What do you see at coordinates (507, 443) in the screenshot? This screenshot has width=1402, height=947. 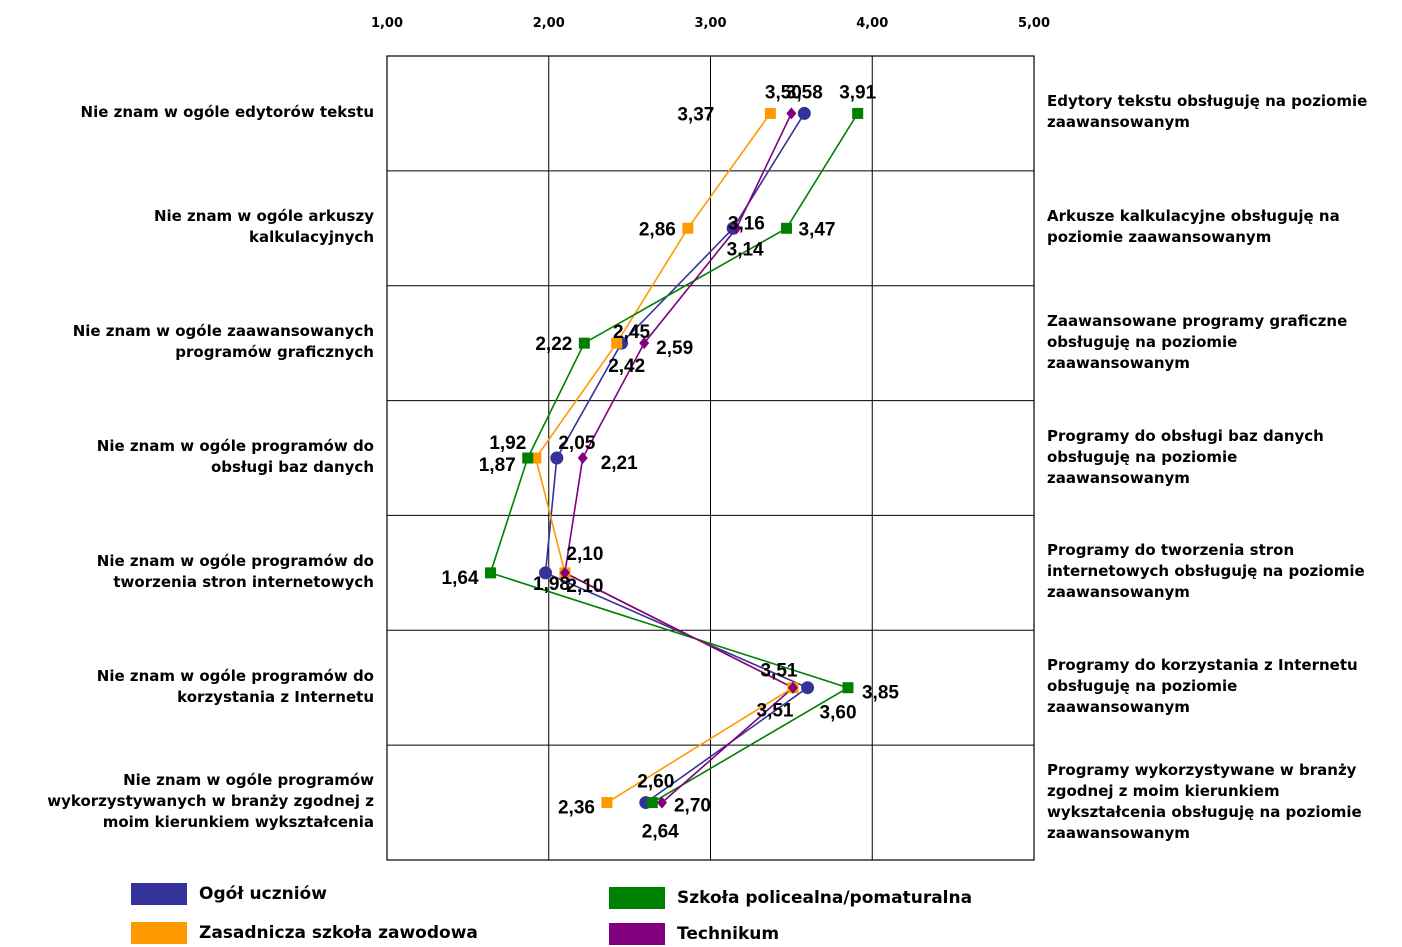 I see `data-label: 1,92` at bounding box center [507, 443].